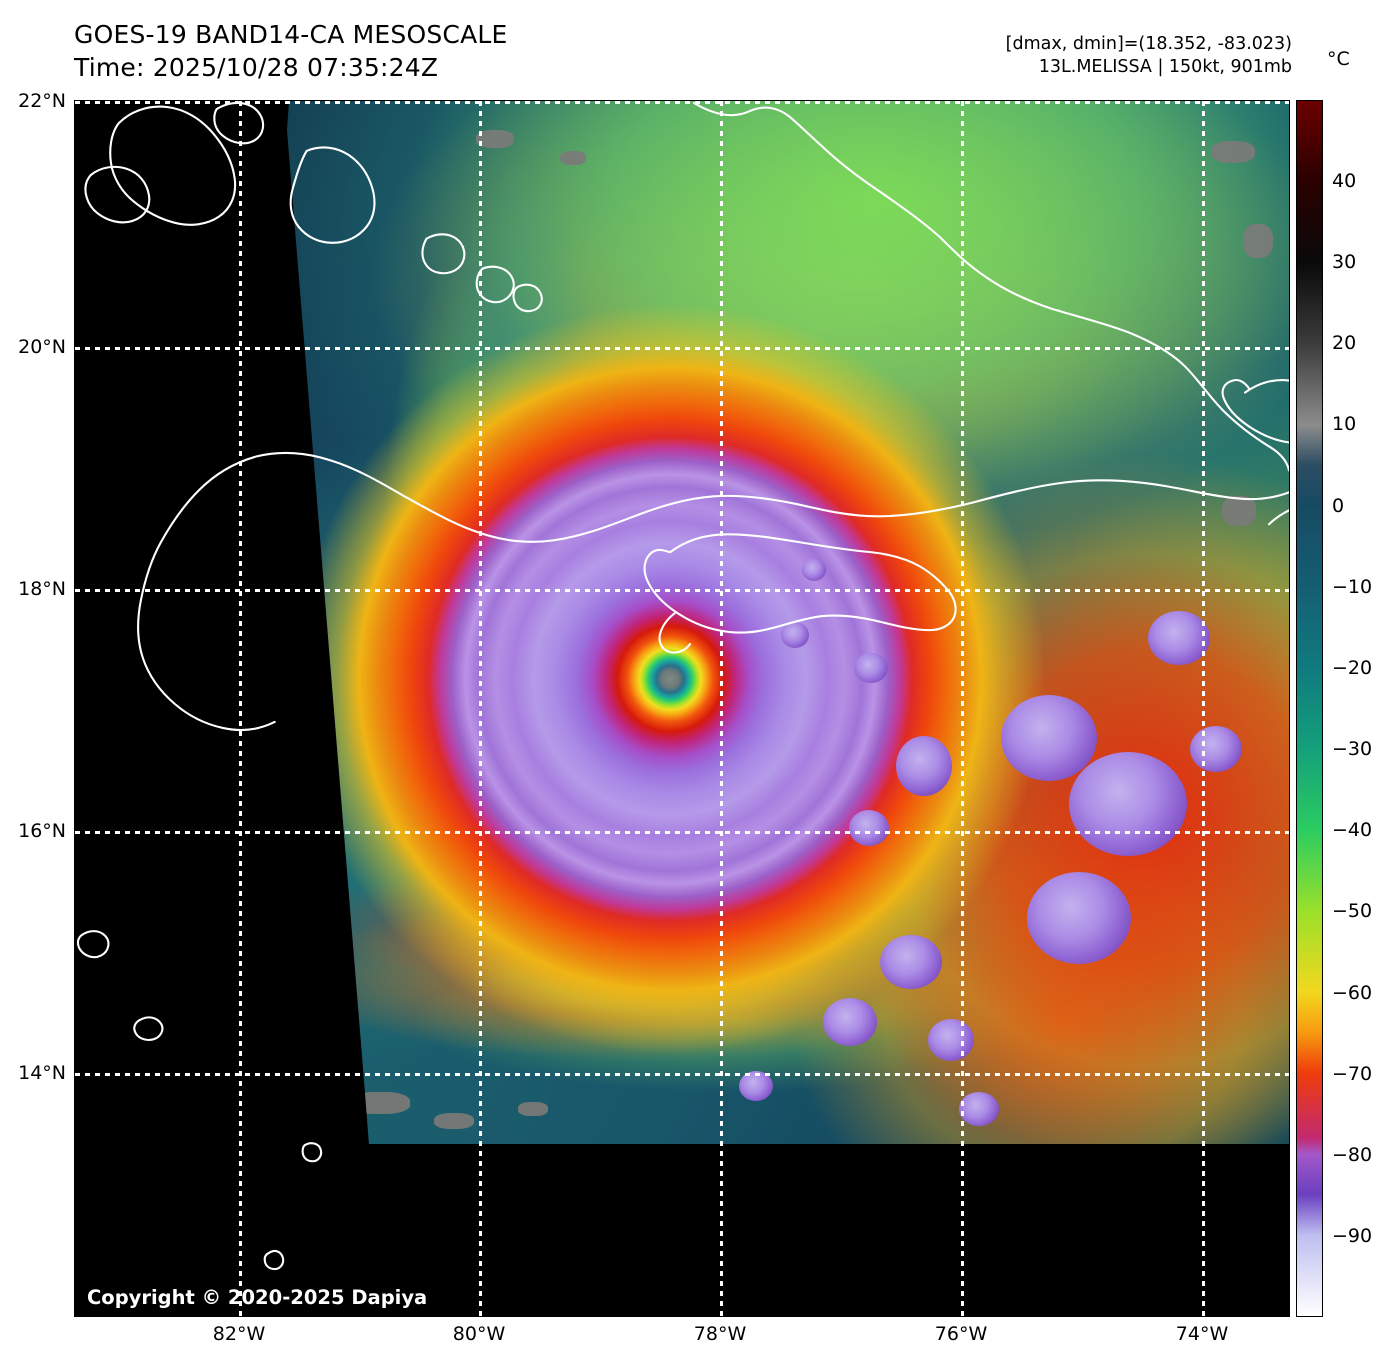  I want to click on gridline-longitude-74w, so click(1203, 708).